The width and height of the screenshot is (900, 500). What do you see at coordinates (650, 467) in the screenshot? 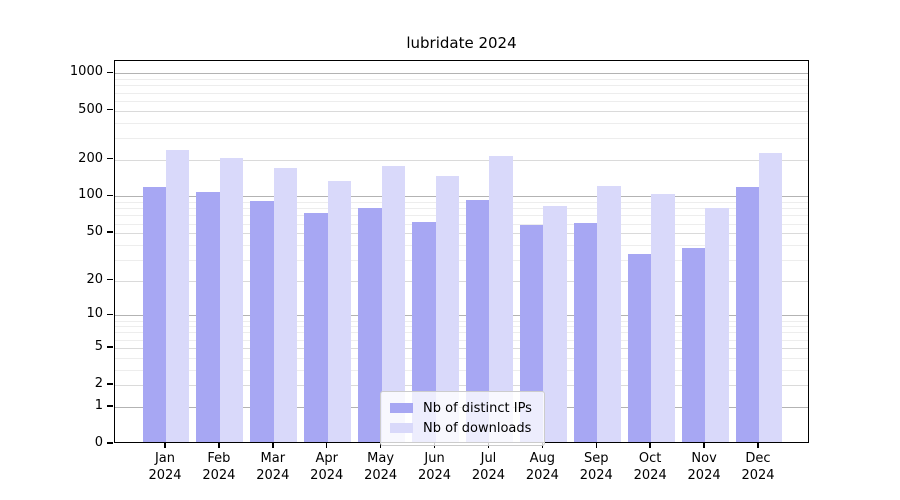
I see `x-tick-label-oct: Oct 2024` at bounding box center [650, 467].